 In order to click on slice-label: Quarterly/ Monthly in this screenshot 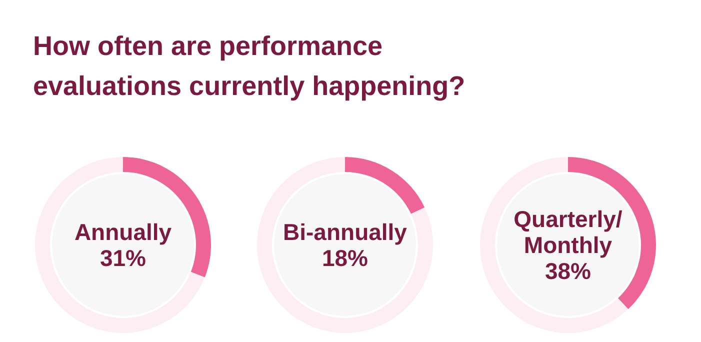, I will do `click(568, 232)`.